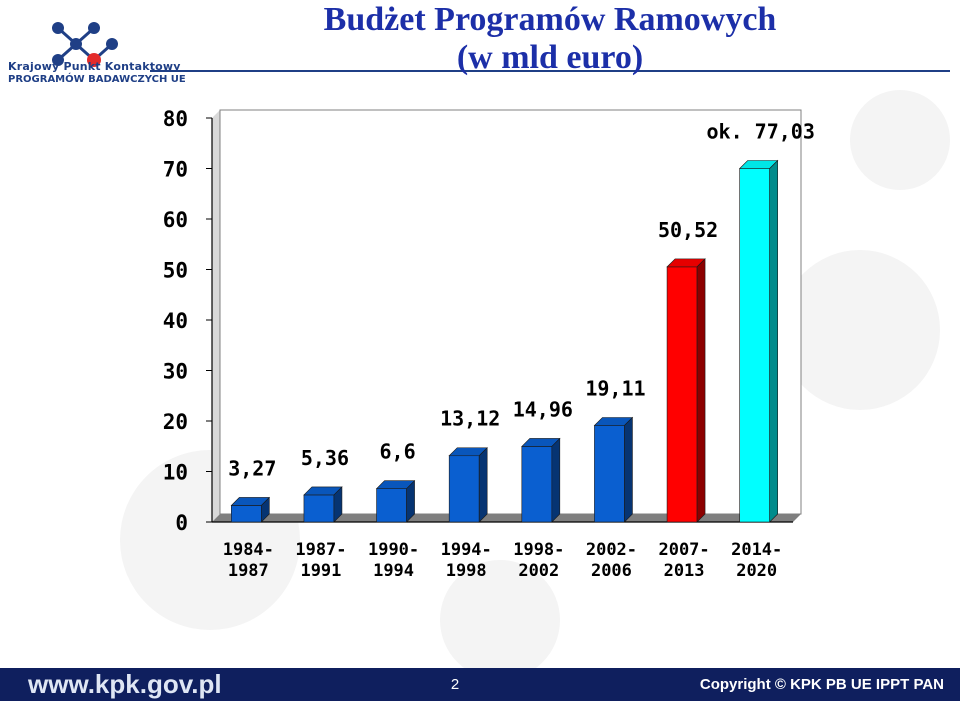 Image resolution: width=960 pixels, height=701 pixels. I want to click on data-label: 14,96, so click(543, 409).